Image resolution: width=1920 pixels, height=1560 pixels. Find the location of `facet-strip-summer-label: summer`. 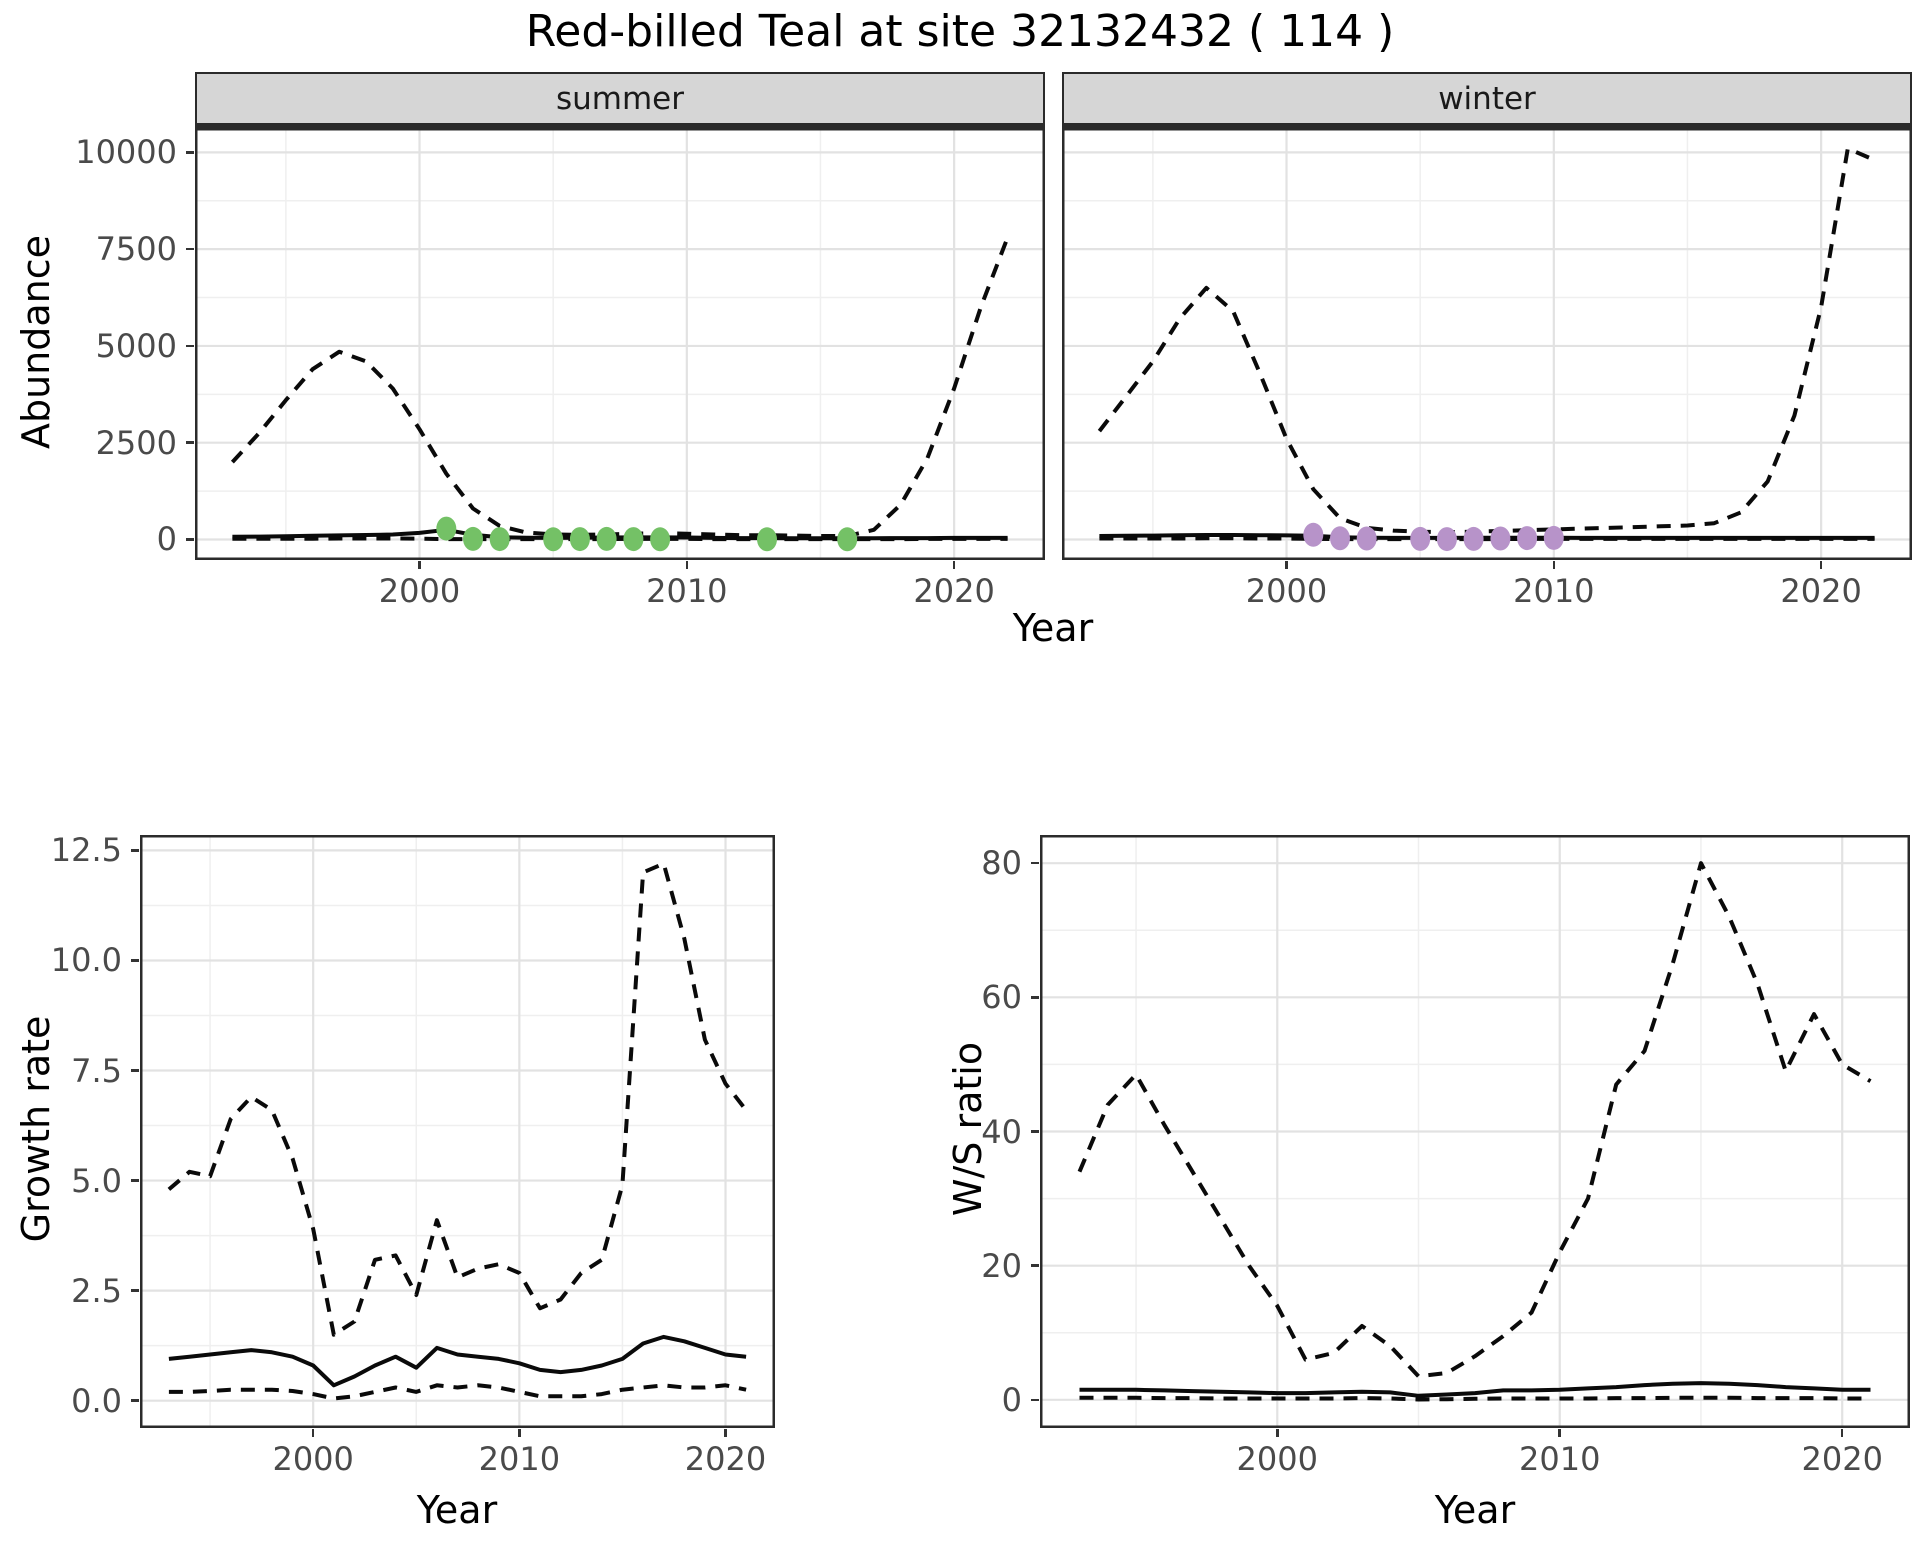

facet-strip-summer-label: summer is located at coordinates (619, 98).